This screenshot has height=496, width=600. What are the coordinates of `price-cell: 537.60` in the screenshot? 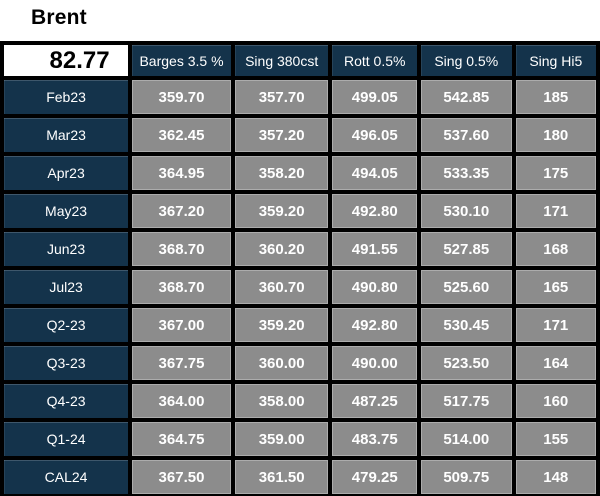 It's located at (466, 135).